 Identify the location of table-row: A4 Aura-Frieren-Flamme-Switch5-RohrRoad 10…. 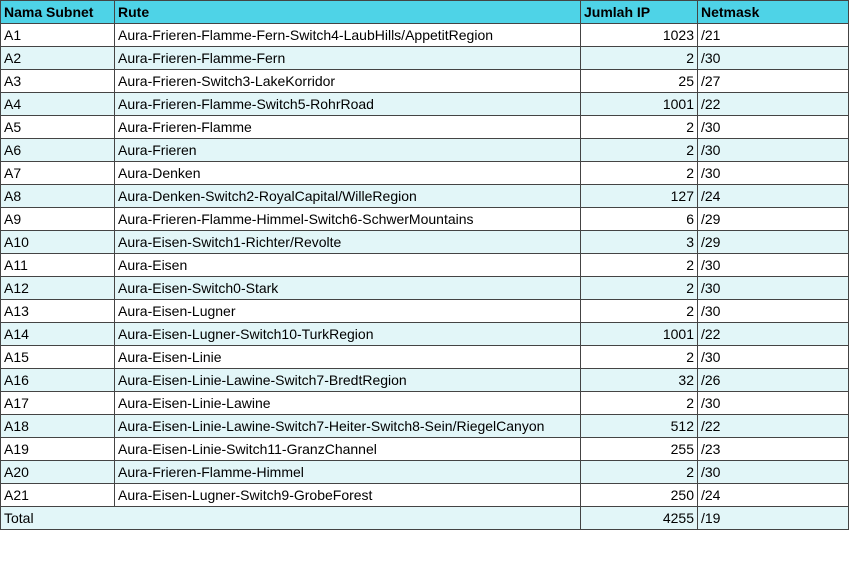
(424, 104).